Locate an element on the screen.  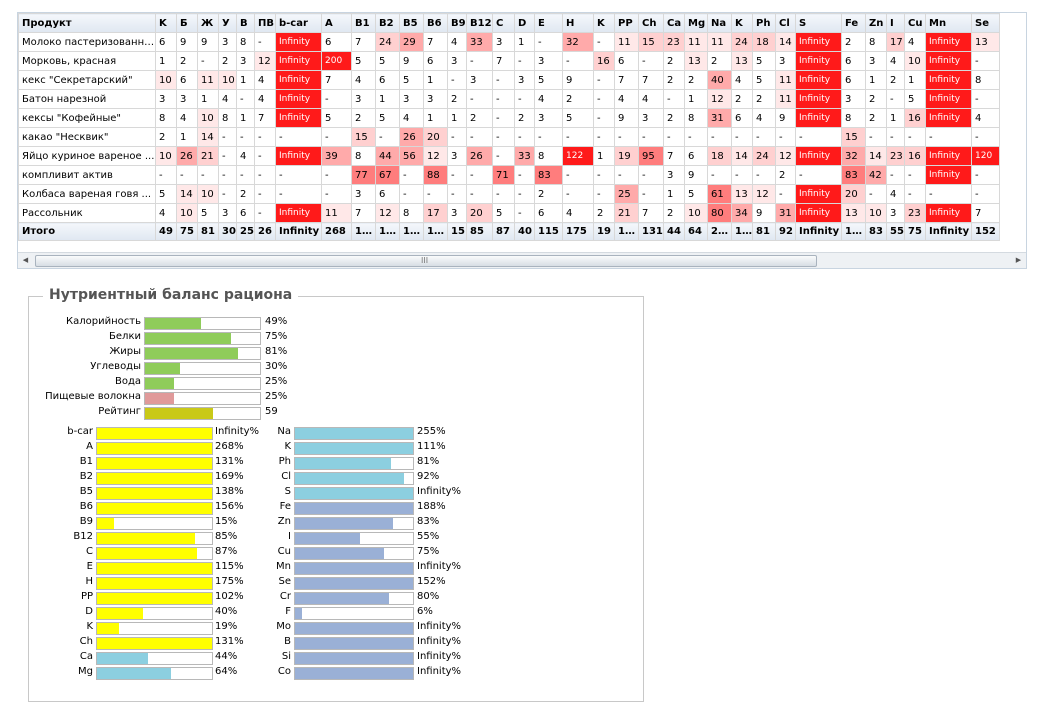
column-header: PP is located at coordinates (626, 23).